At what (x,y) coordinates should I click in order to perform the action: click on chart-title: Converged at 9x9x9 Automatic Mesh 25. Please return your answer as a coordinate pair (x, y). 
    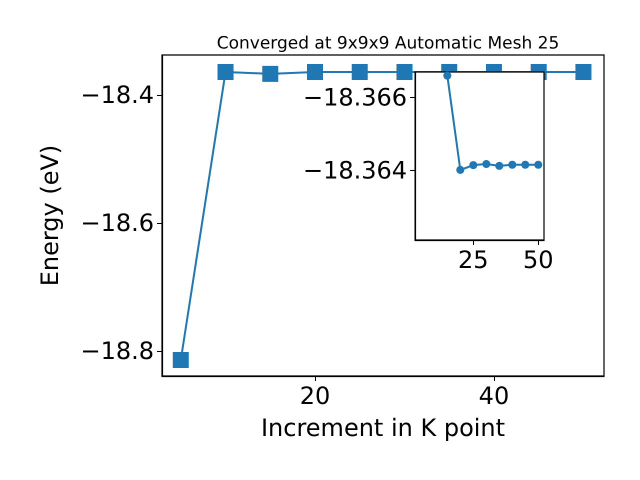
    Looking at the image, I should click on (388, 44).